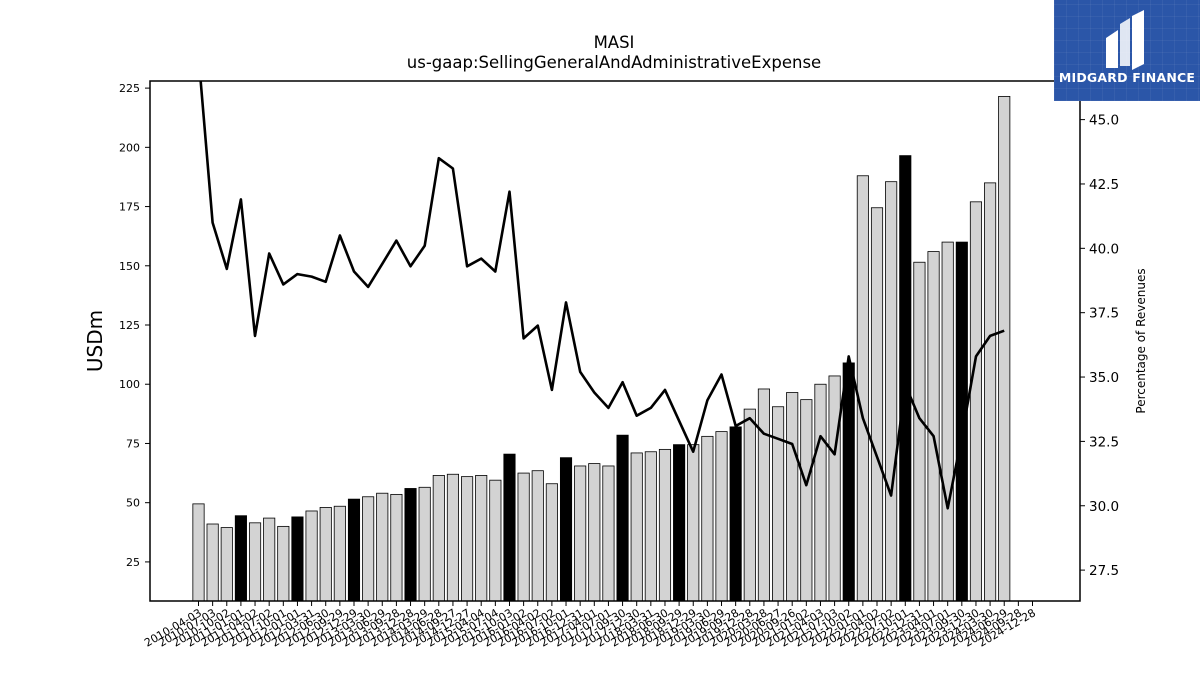 The height and width of the screenshot is (675, 1200). What do you see at coordinates (1104, 507) in the screenshot?
I see `y-right-tick-label: 30.0` at bounding box center [1104, 507].